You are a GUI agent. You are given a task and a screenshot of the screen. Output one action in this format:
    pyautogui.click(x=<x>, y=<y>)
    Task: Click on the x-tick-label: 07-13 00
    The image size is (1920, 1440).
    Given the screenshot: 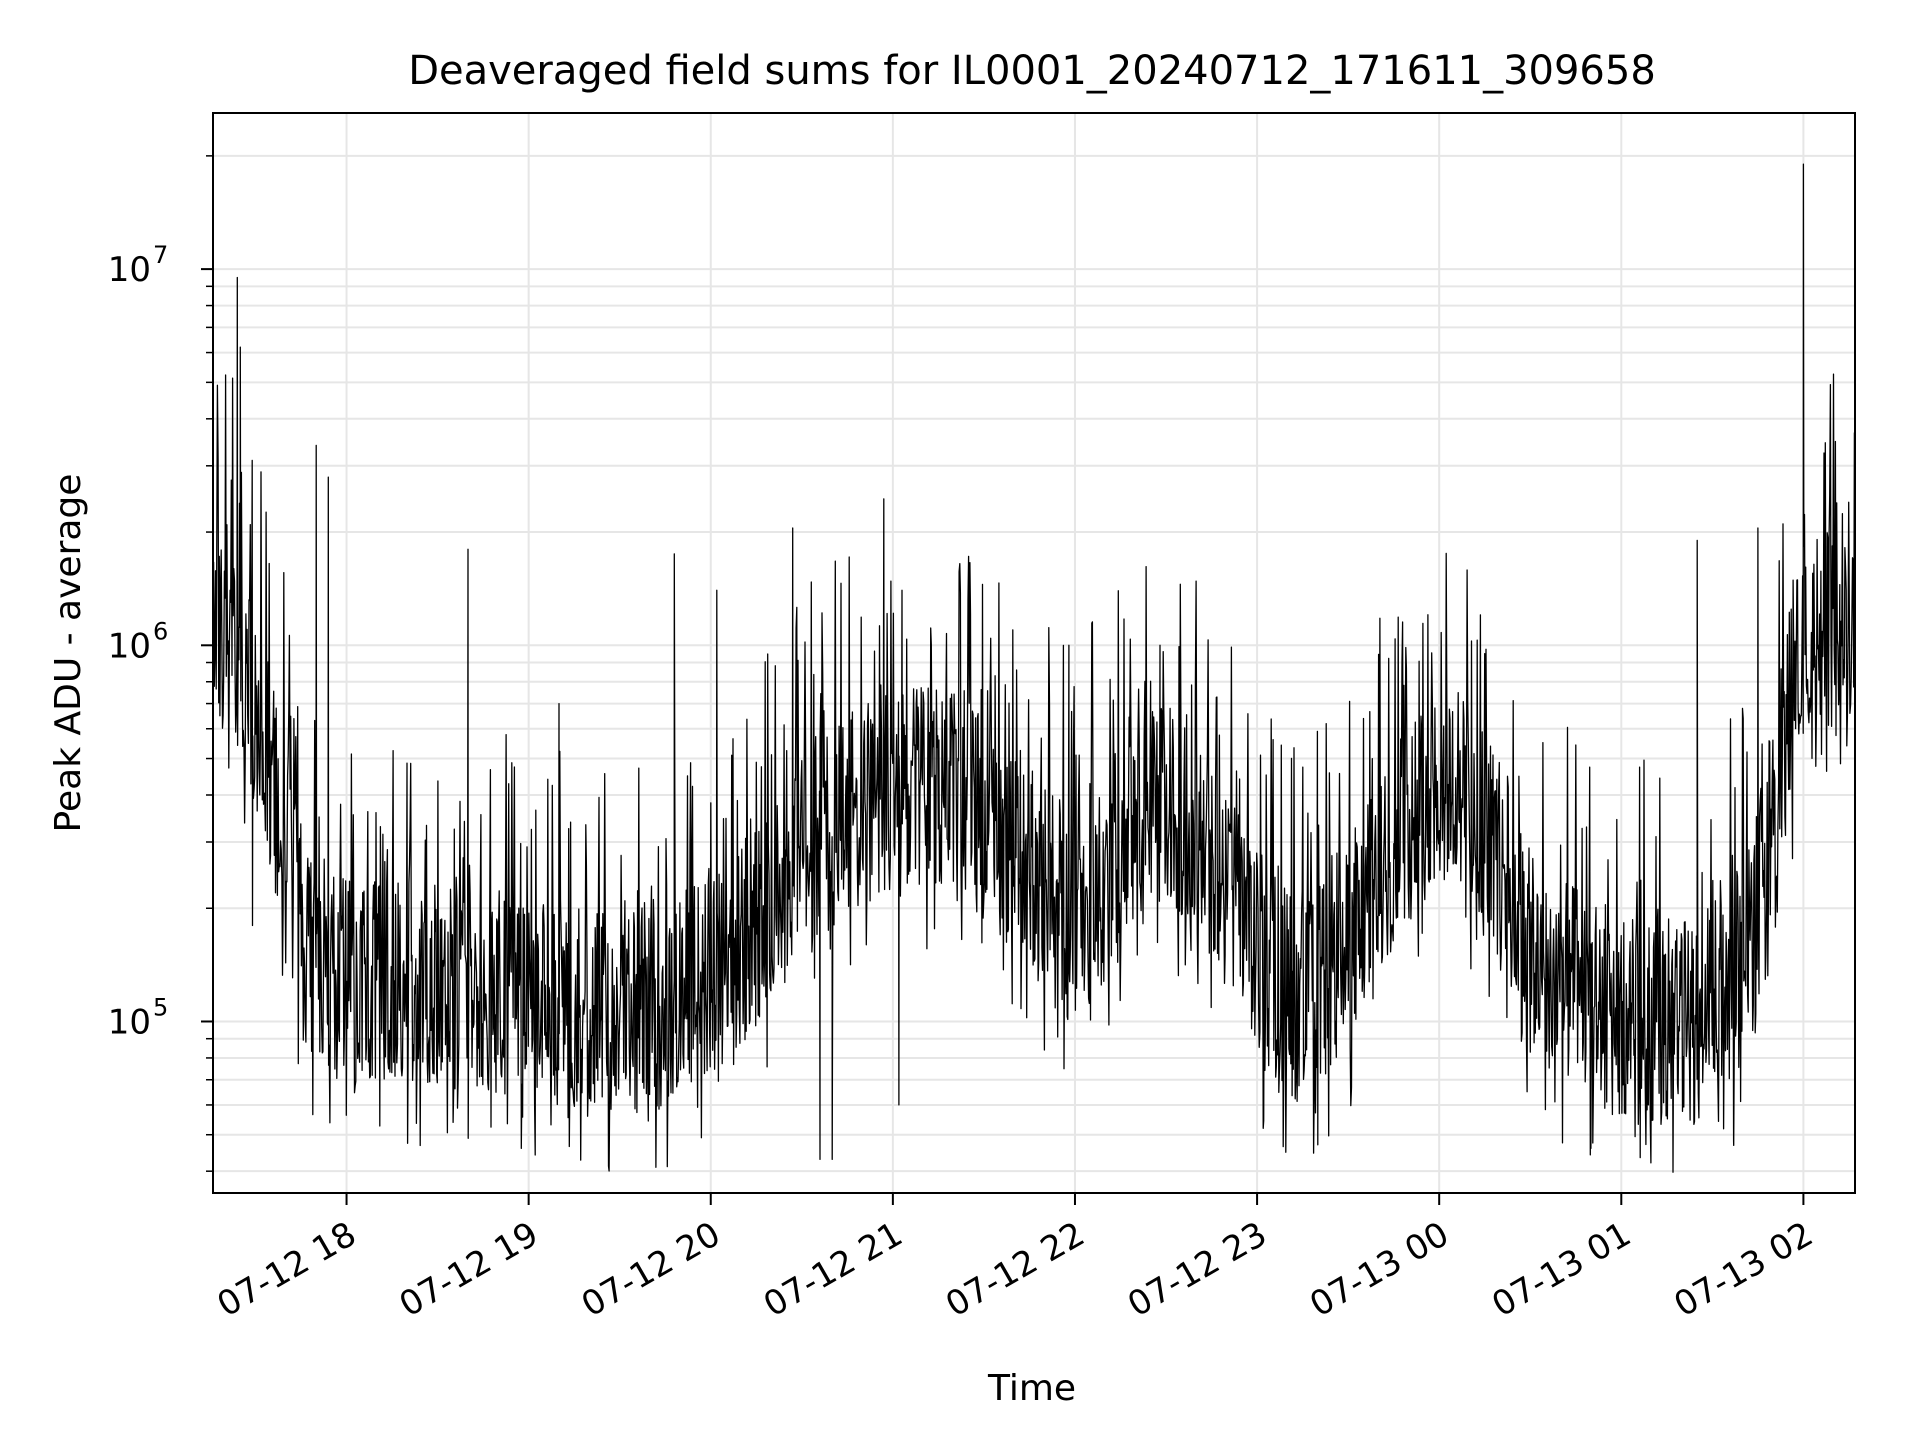 What is the action you would take?
    pyautogui.click(x=1379, y=1269)
    